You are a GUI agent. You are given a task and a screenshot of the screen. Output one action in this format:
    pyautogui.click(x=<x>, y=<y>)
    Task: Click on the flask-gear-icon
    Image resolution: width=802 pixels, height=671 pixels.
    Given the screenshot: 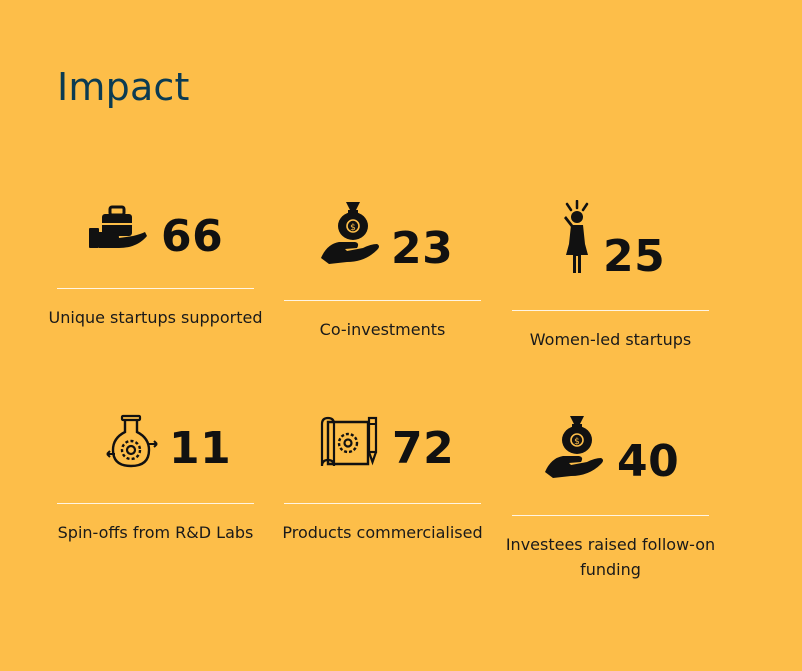 What is the action you would take?
    pyautogui.click(x=132, y=442)
    